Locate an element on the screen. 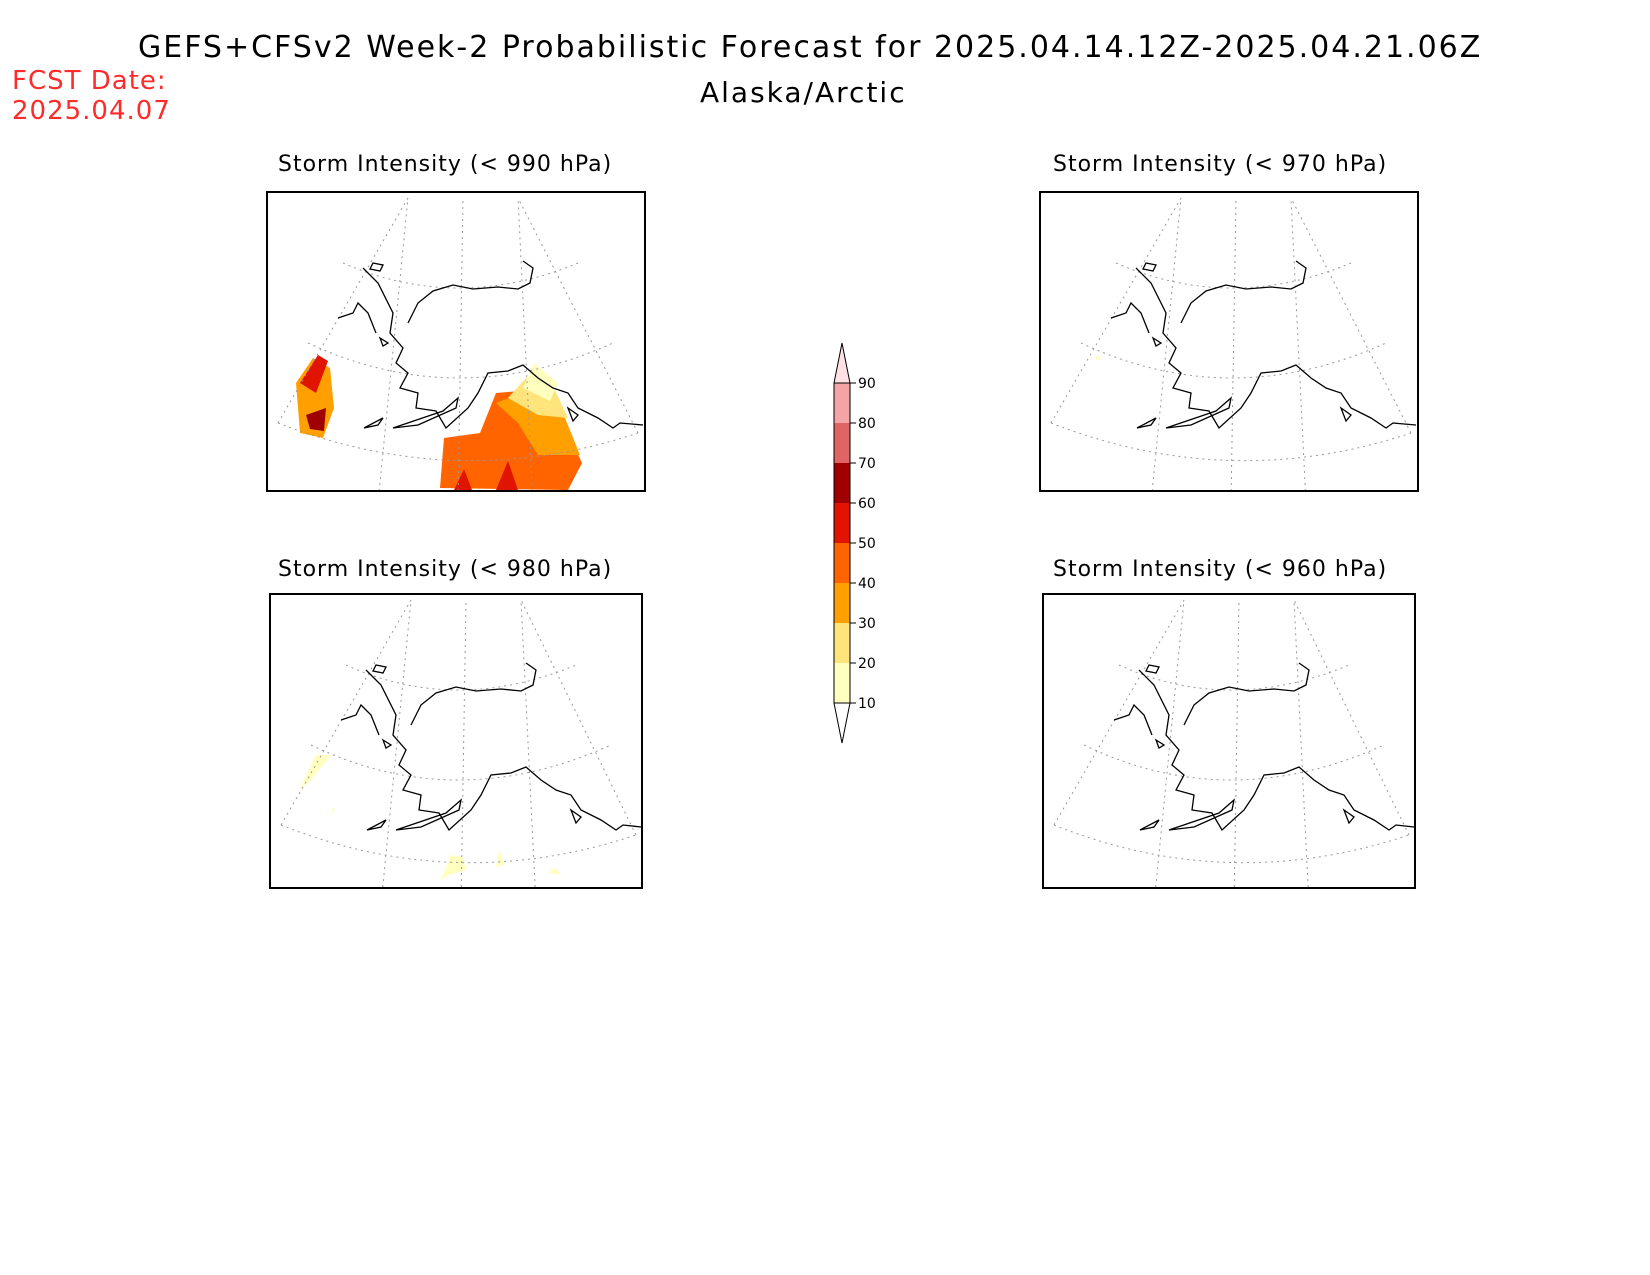  shade-980-south1 is located at coordinates (453, 867).